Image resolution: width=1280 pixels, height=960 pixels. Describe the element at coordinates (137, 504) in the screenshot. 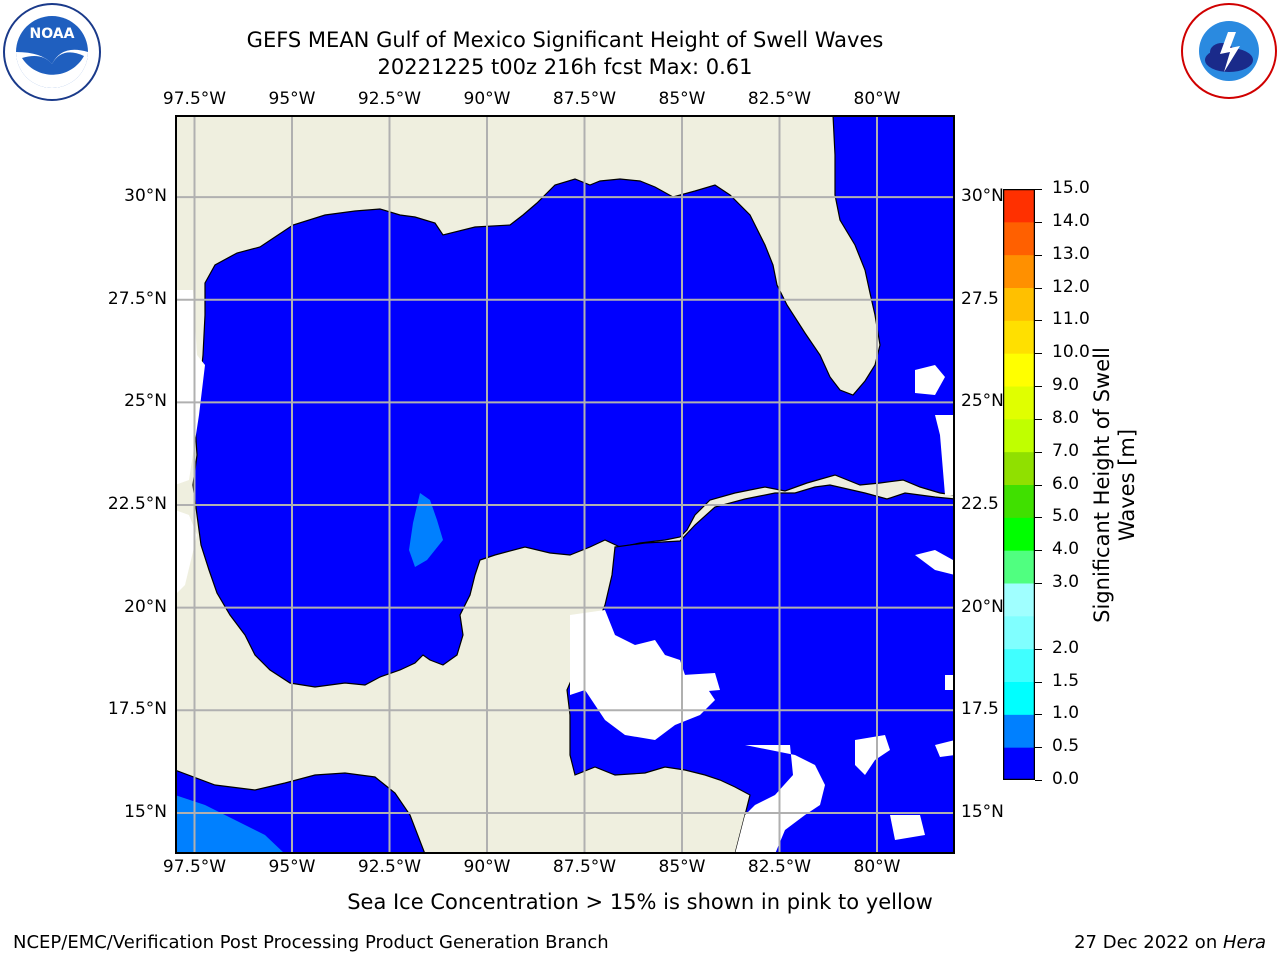

I see `lat-tick-label: 22.5°N` at that location.